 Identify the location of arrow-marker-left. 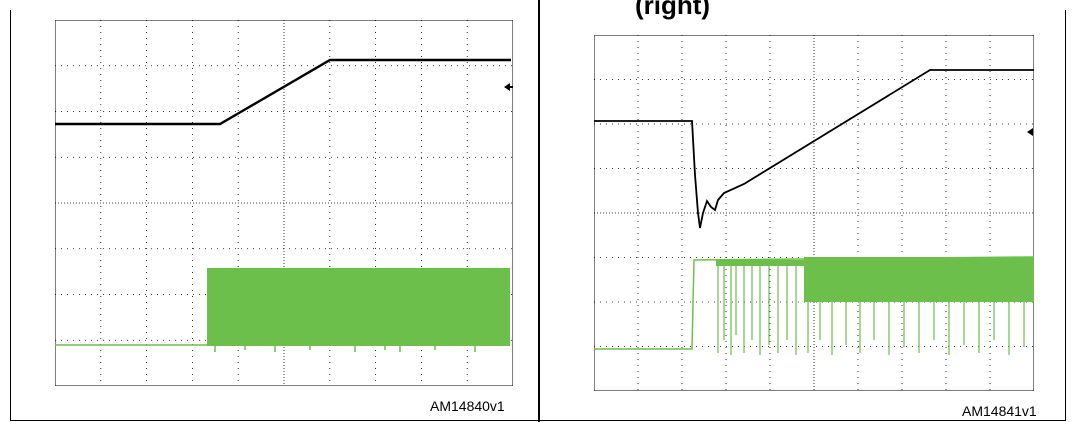
(508, 87).